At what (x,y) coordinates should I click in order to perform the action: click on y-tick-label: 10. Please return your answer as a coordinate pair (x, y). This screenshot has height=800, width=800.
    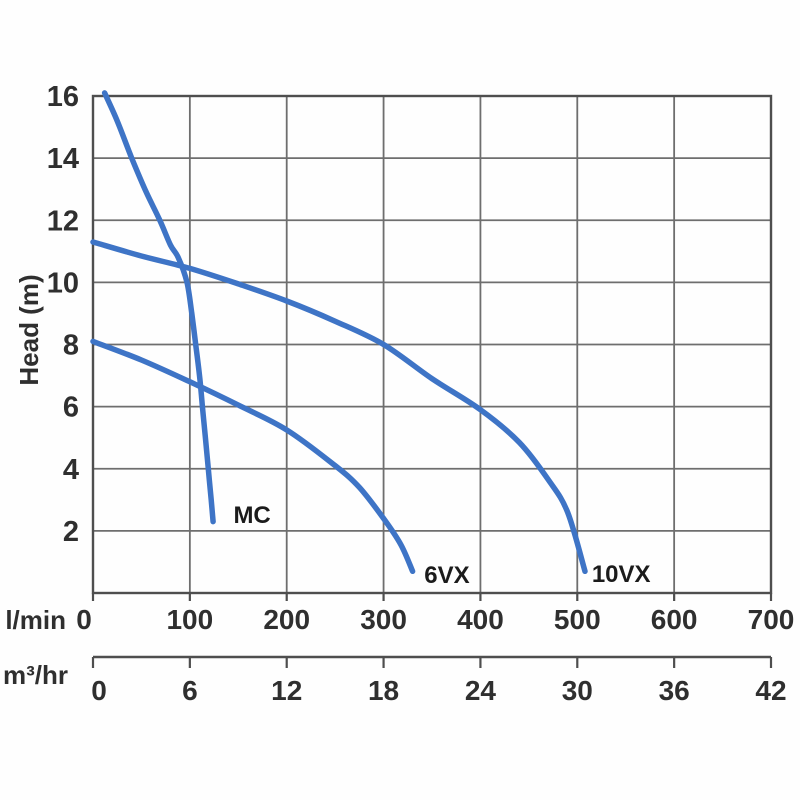
    Looking at the image, I should click on (63, 283).